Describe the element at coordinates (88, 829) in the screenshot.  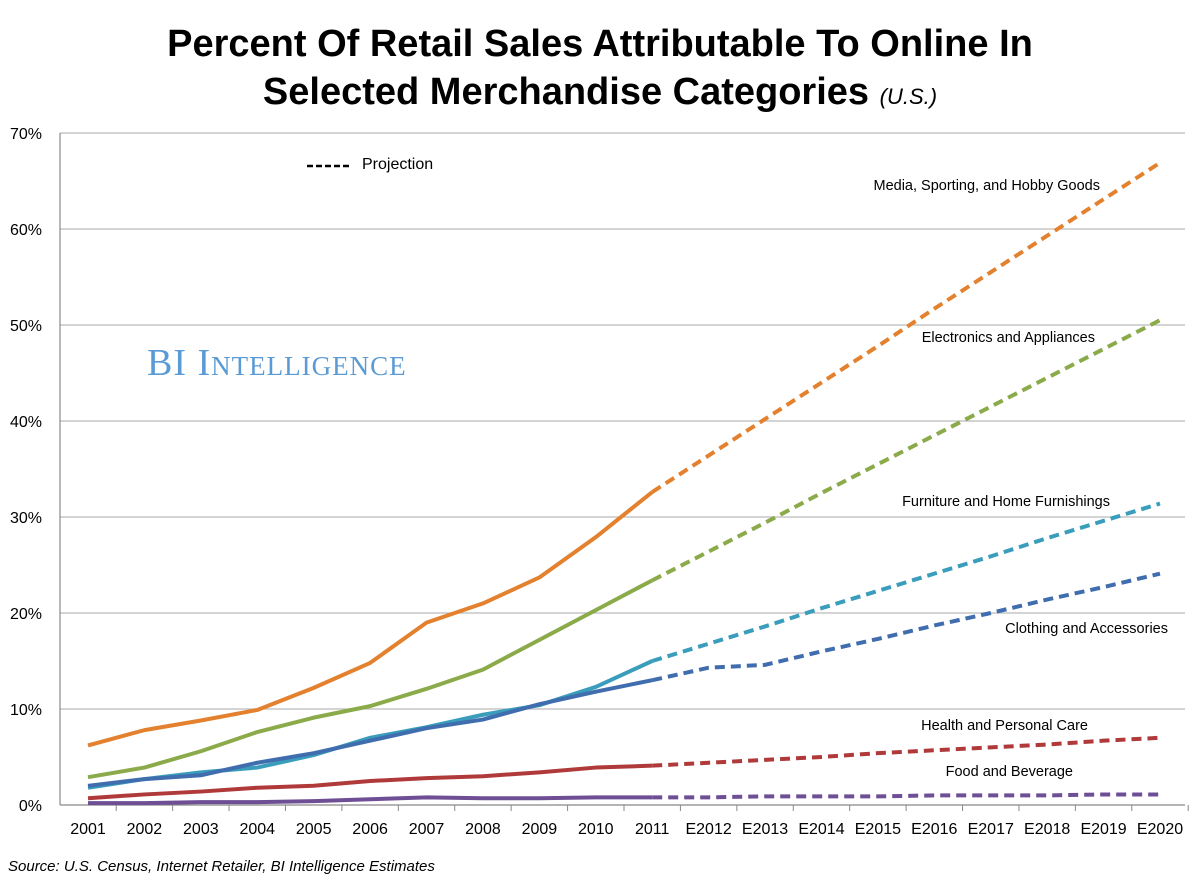
I see `x-tick-label: 2001` at that location.